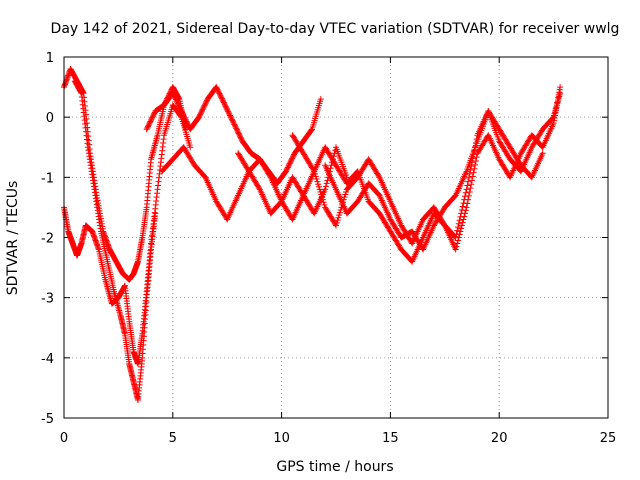 This screenshot has height=480, width=640. Describe the element at coordinates (173, 438) in the screenshot. I see `x-tick-label: 5` at that location.